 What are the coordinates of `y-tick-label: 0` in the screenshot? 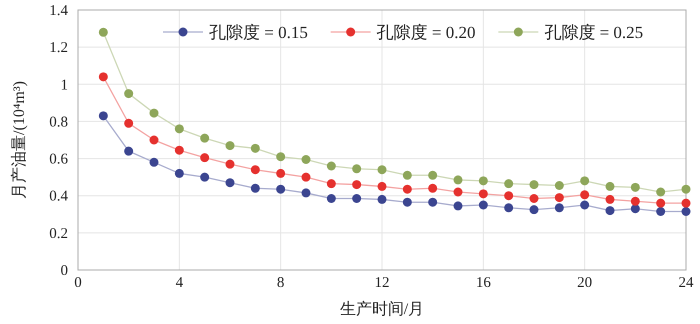 It's located at (64, 271).